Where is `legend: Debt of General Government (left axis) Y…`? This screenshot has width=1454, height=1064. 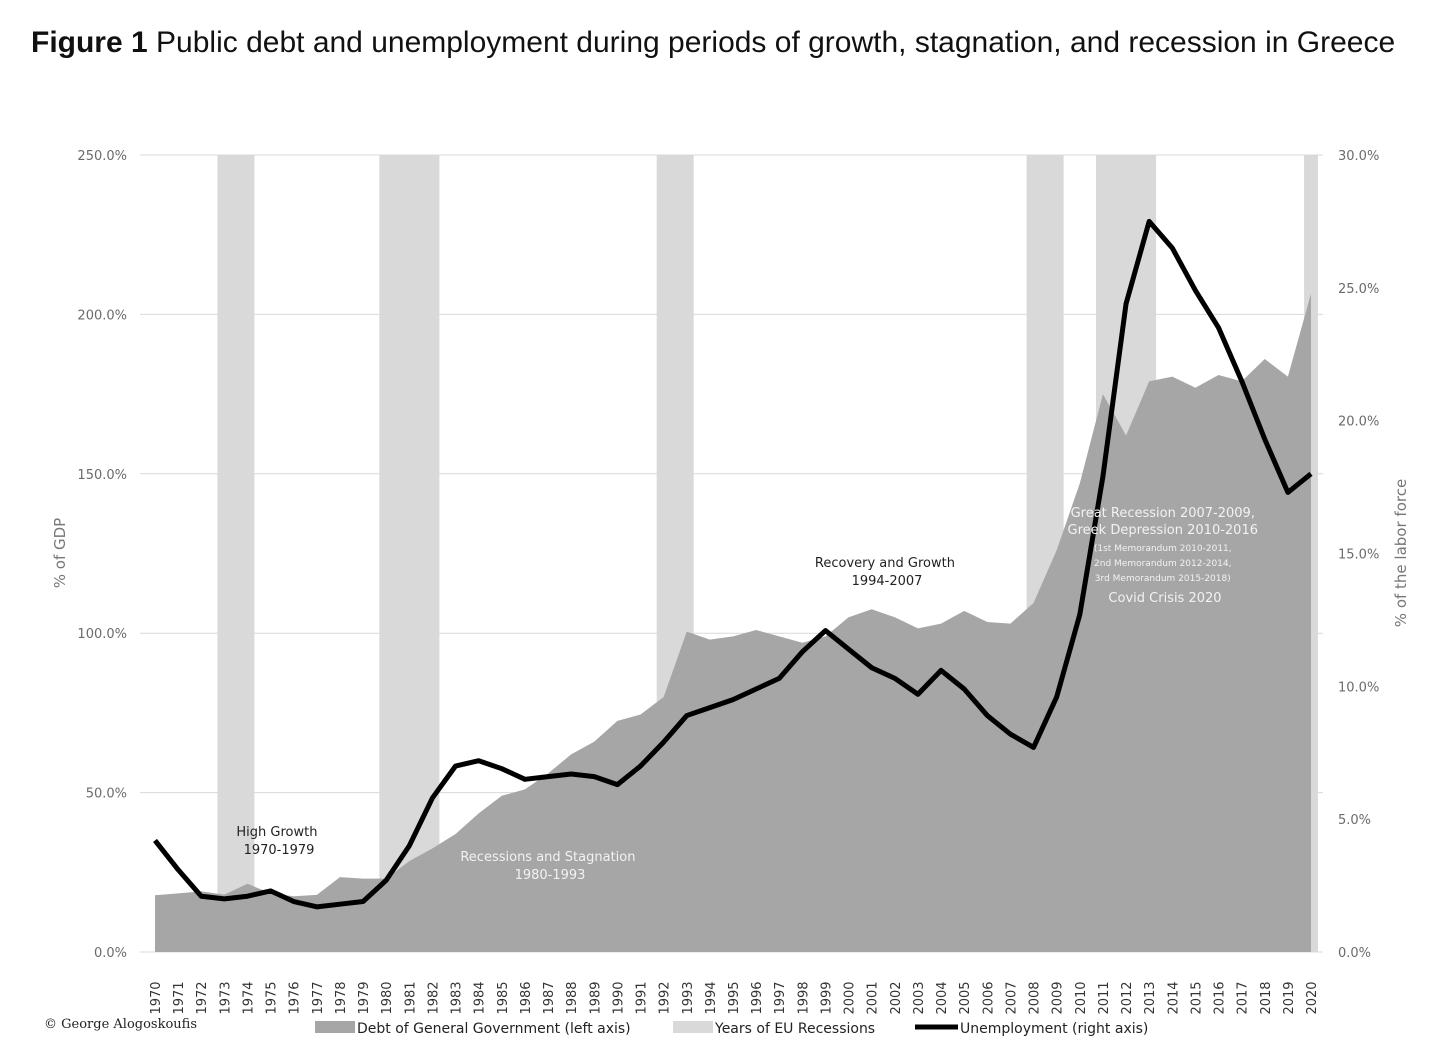 legend: Debt of General Government (left axis) Y… is located at coordinates (731, 1029).